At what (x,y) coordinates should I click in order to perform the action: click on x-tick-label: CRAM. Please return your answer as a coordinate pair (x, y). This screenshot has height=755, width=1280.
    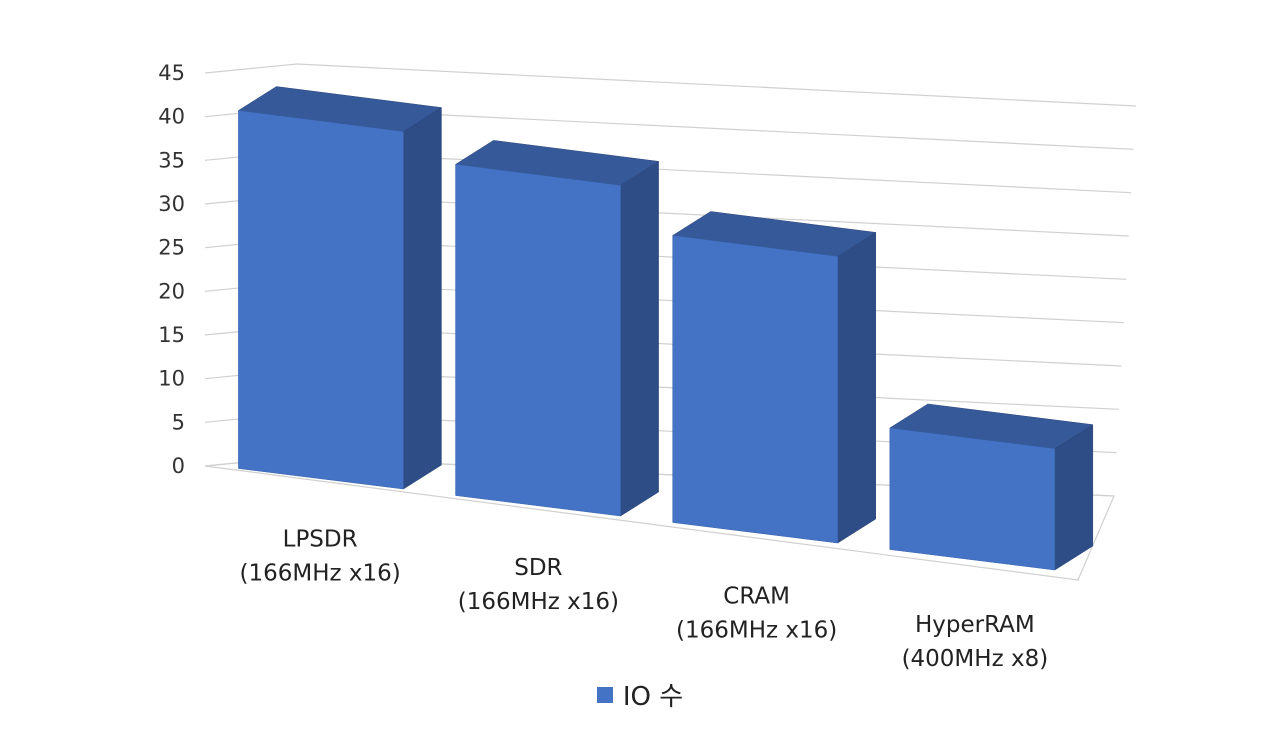
    Looking at the image, I should click on (756, 596).